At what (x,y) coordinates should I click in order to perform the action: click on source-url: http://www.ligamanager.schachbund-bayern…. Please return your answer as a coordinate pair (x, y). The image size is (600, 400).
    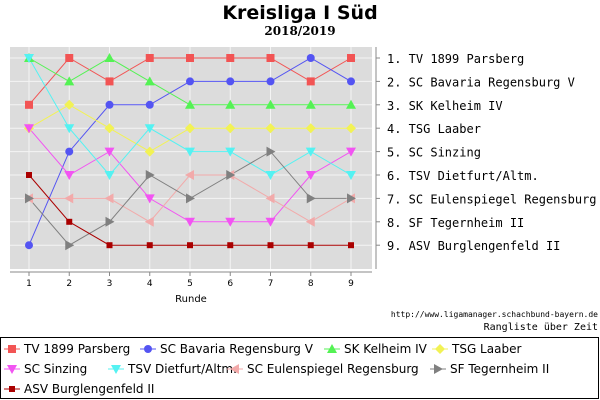
    Looking at the image, I should click on (494, 314).